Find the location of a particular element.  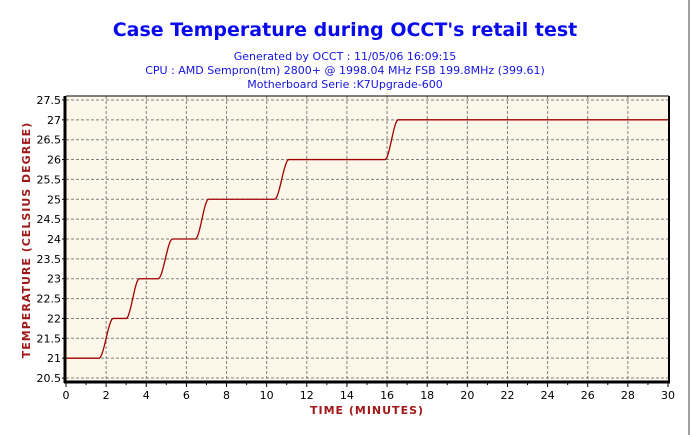

x-tick-label: 2 is located at coordinates (106, 395).